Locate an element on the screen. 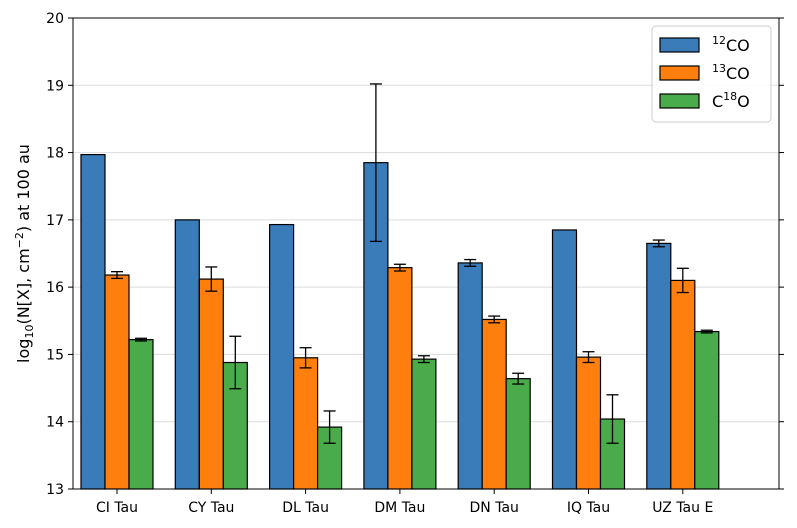 This screenshot has width=797, height=528. ylabel-superscript: −2 is located at coordinates (19, 240).